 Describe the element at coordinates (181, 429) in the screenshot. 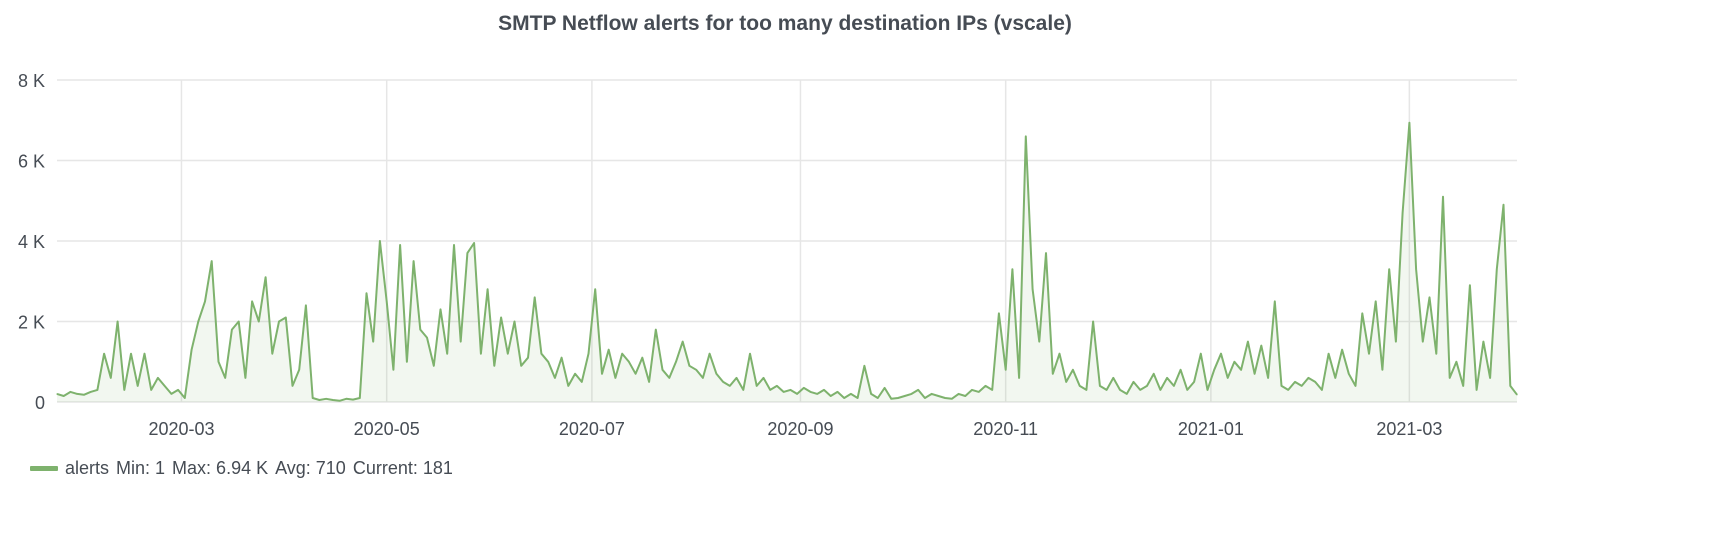

I see `x-tick-label: 2020-03` at that location.